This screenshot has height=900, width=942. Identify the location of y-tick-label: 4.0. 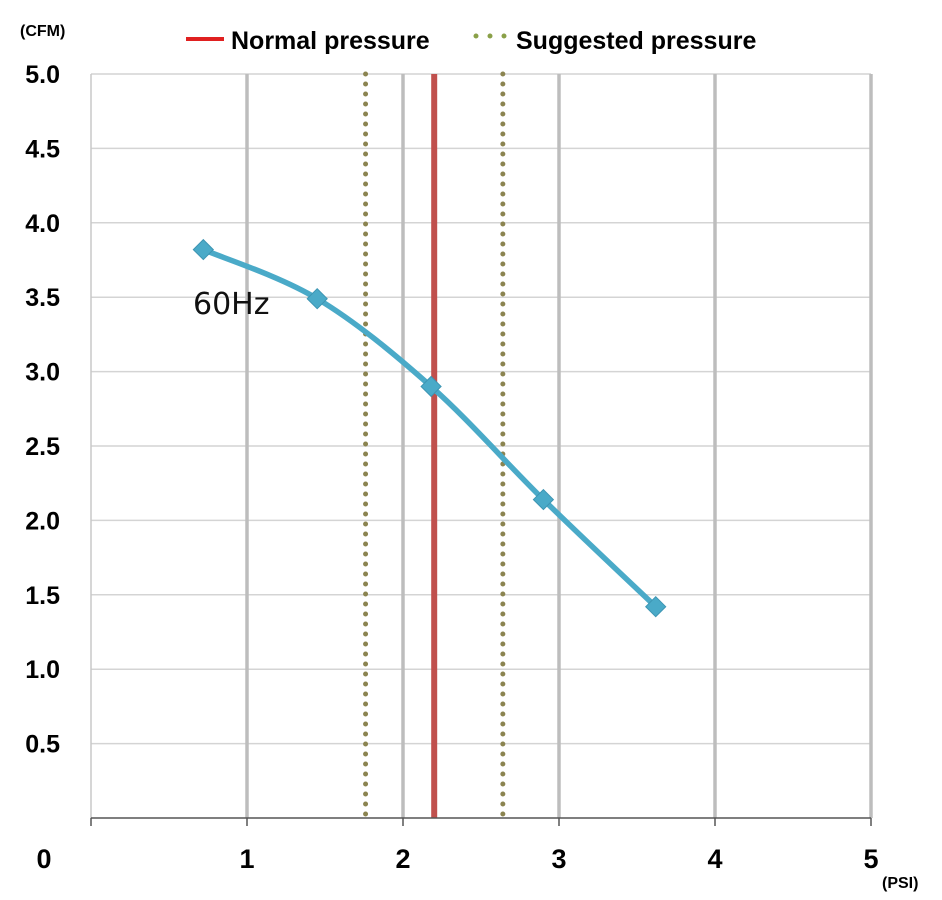
(42, 224).